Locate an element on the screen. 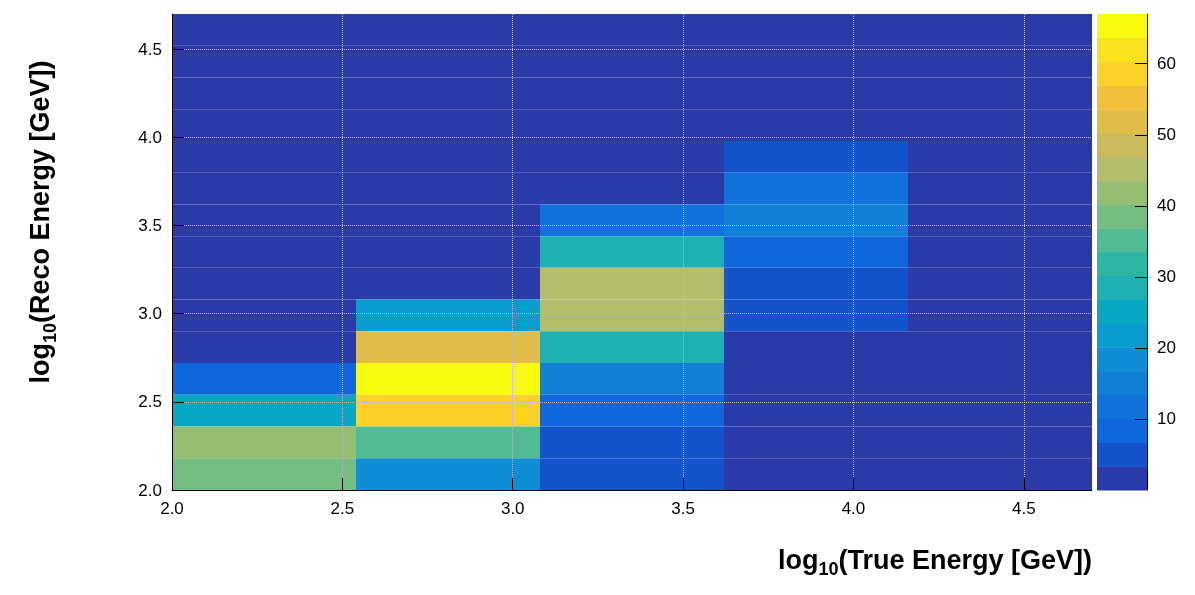  y-tick-label: 4.0 is located at coordinates (150, 137).